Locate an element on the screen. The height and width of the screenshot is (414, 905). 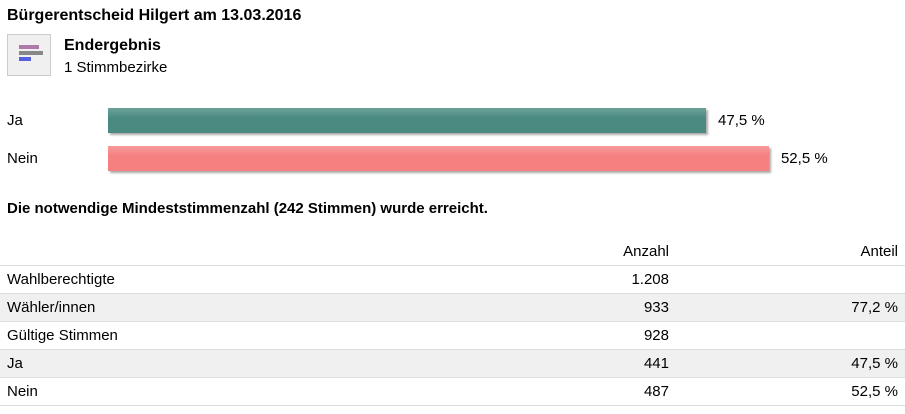
table-row: Wahlberechtigte 1.208 is located at coordinates (452, 279).